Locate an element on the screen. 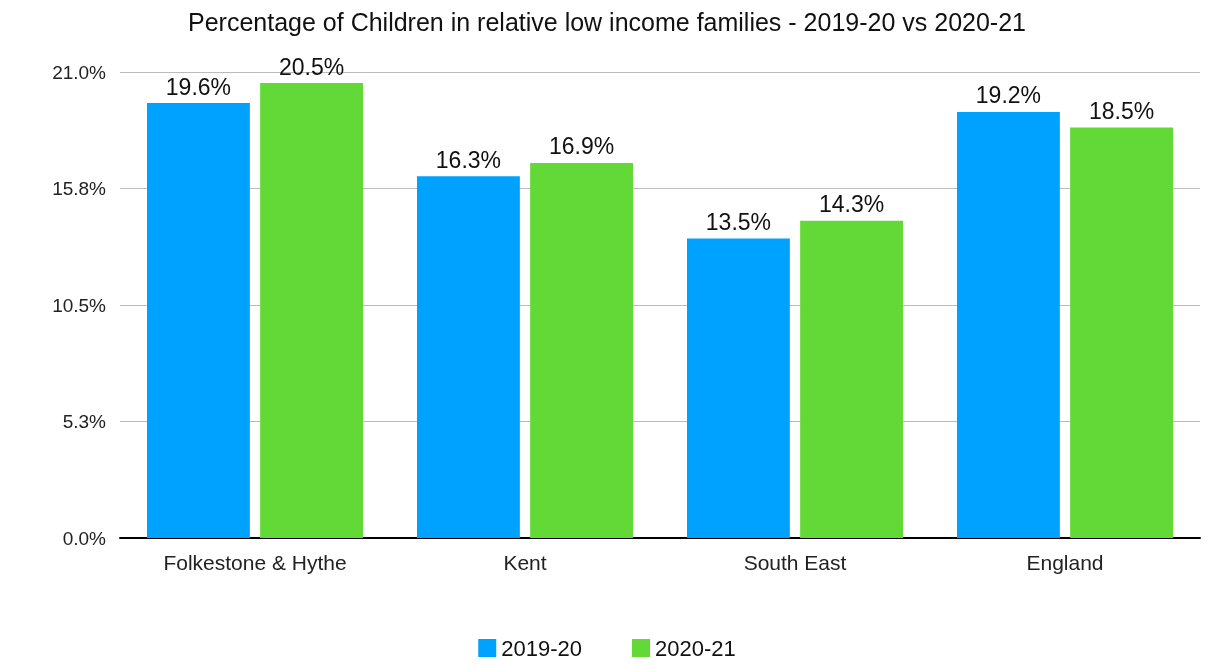 The image size is (1214, 666). x-tick-label: South East is located at coordinates (795, 562).